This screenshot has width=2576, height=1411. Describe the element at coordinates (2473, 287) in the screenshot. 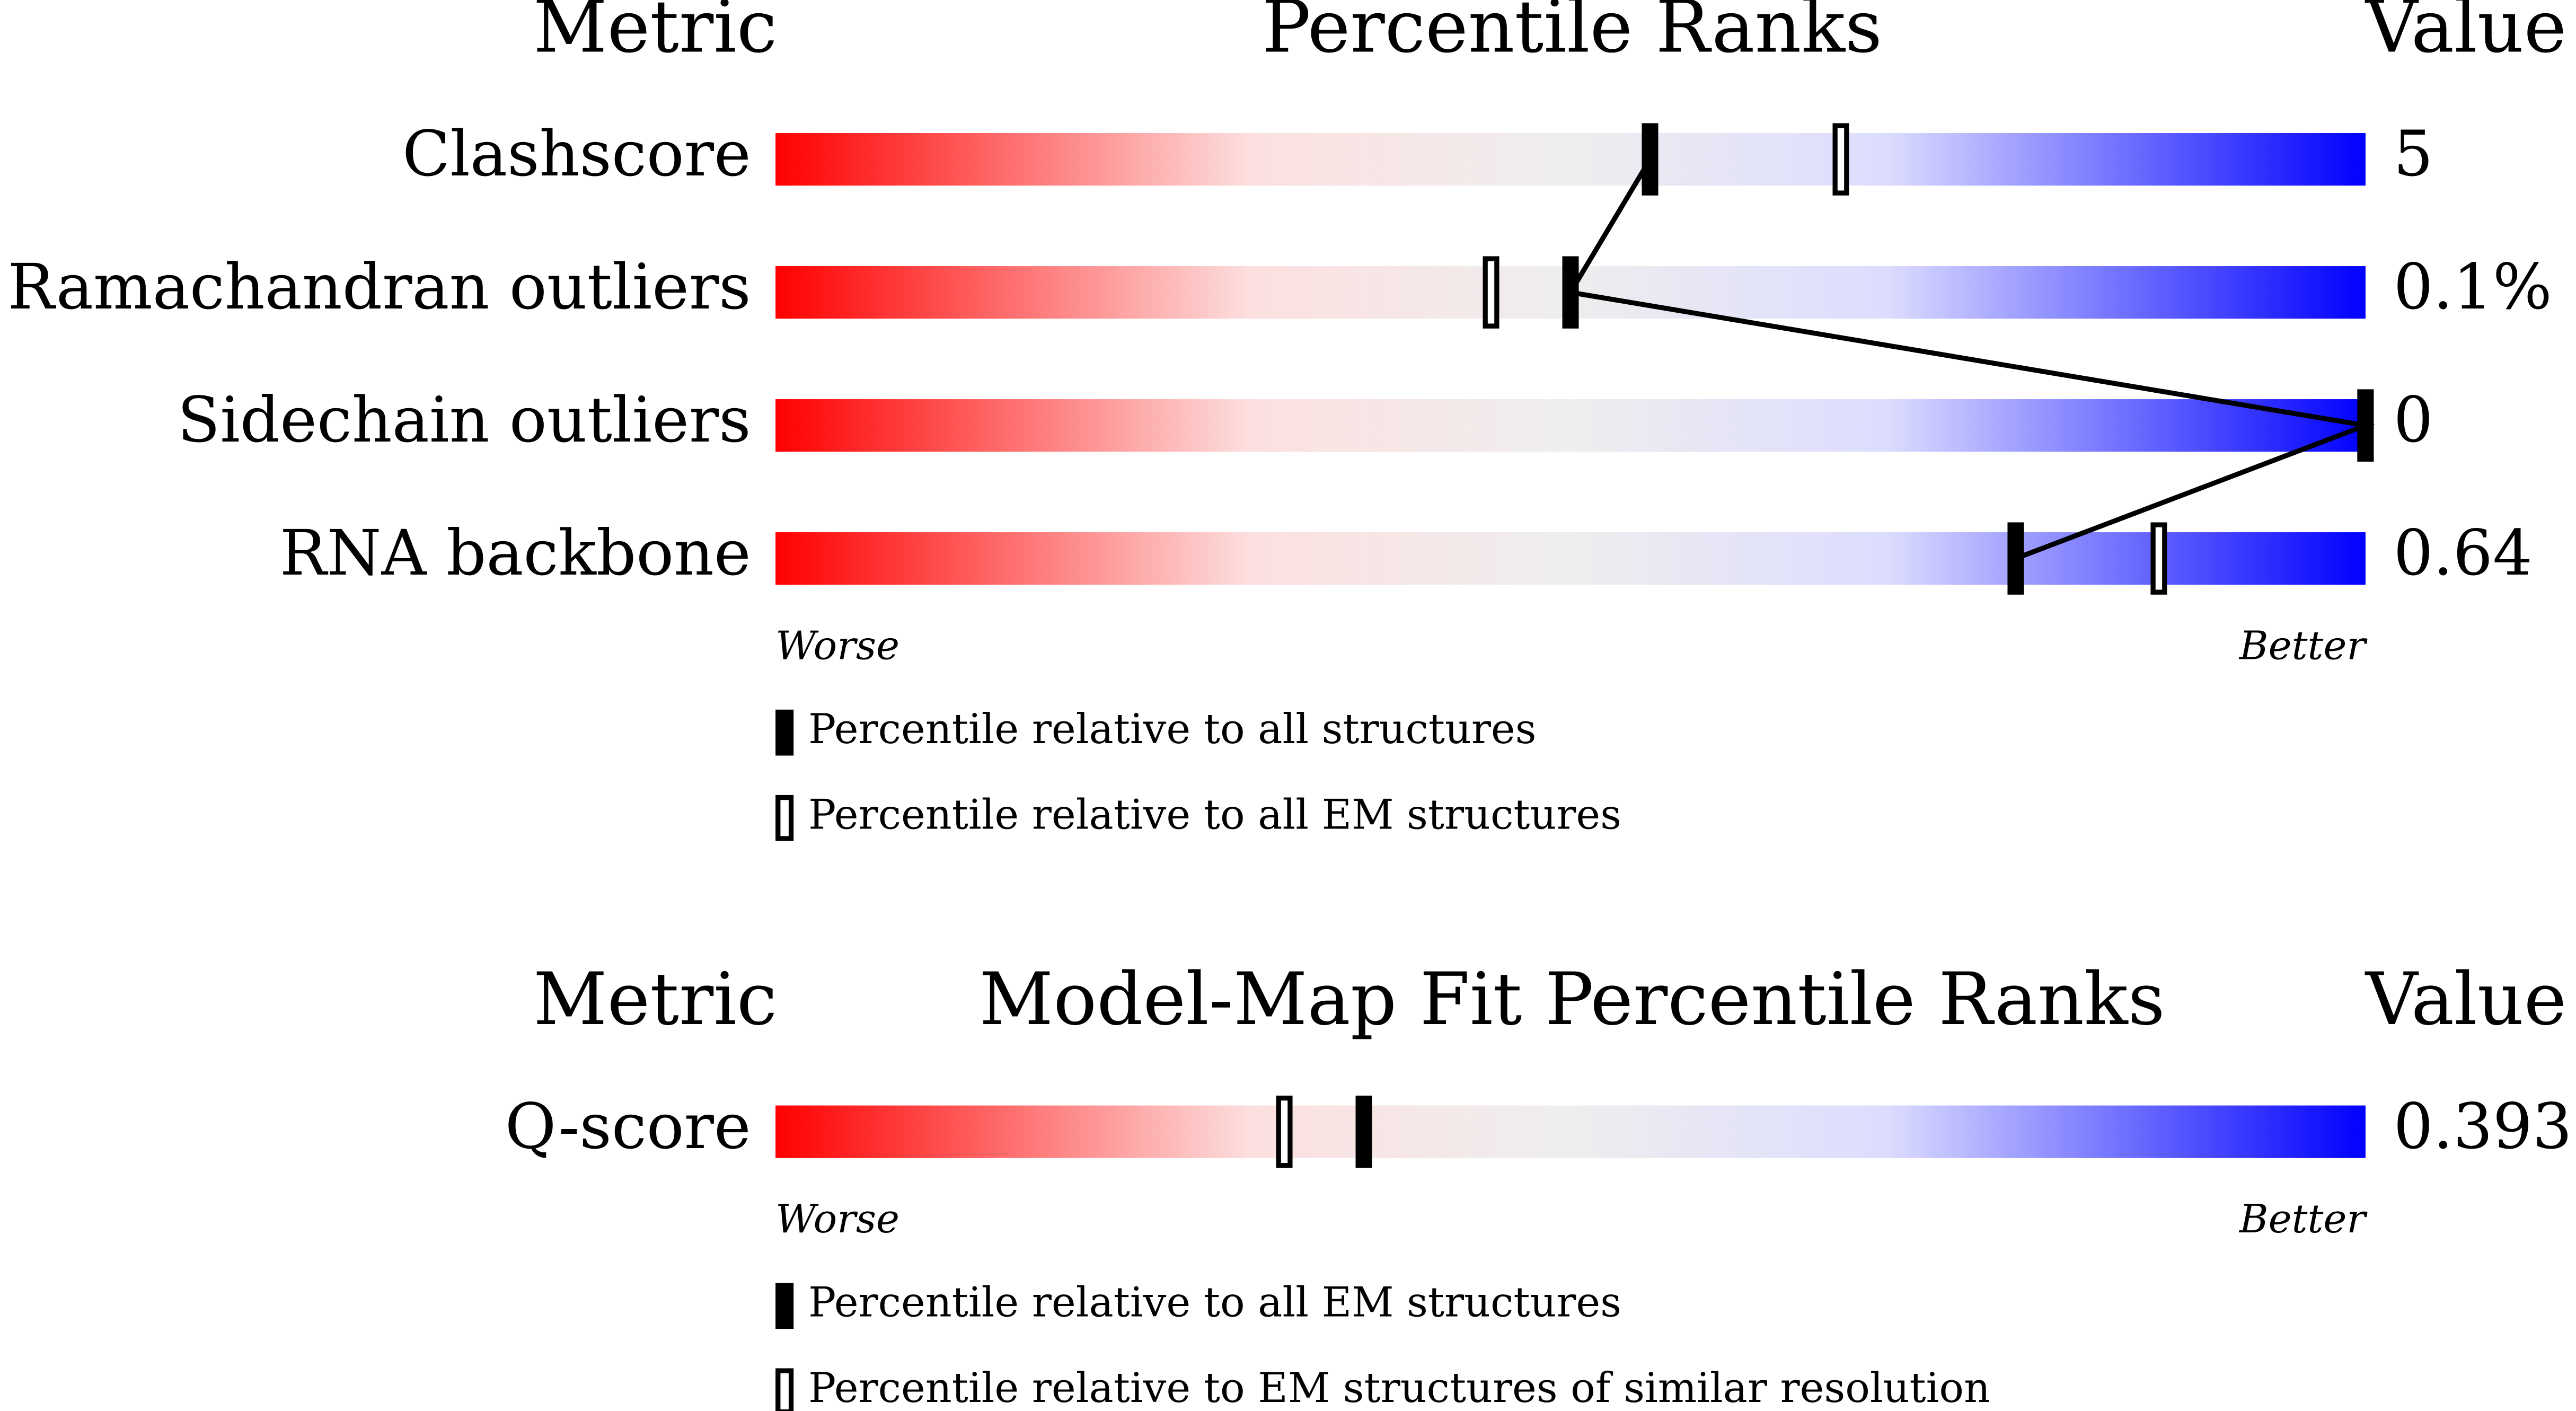

I see `metric-value: 0.1%` at that location.